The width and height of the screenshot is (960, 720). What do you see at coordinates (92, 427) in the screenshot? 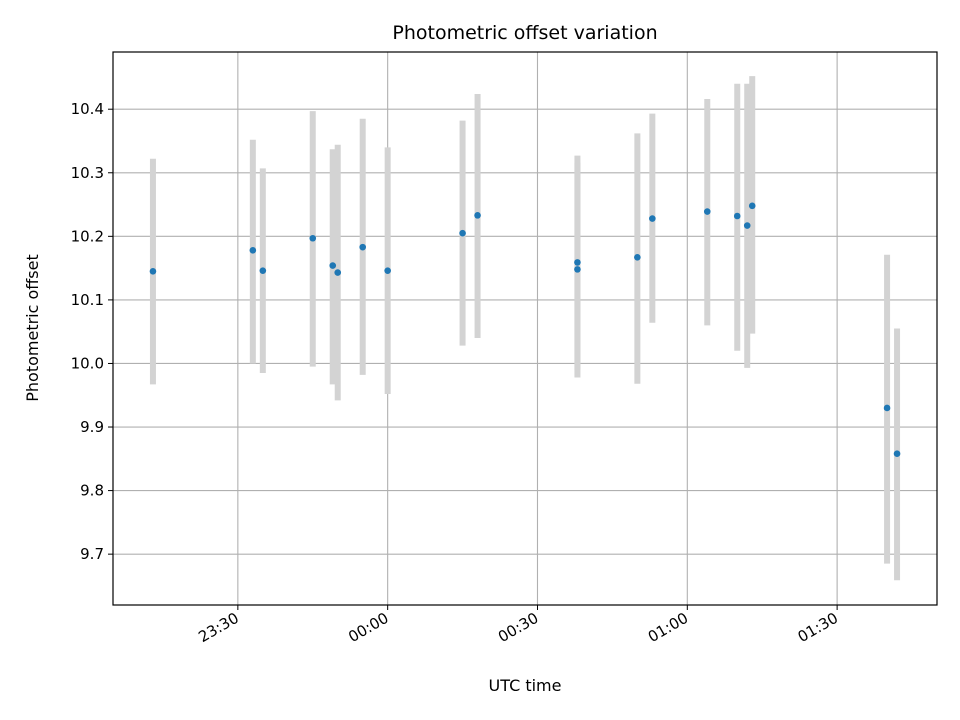
I see `y-tick-label: 9.9` at bounding box center [92, 427].